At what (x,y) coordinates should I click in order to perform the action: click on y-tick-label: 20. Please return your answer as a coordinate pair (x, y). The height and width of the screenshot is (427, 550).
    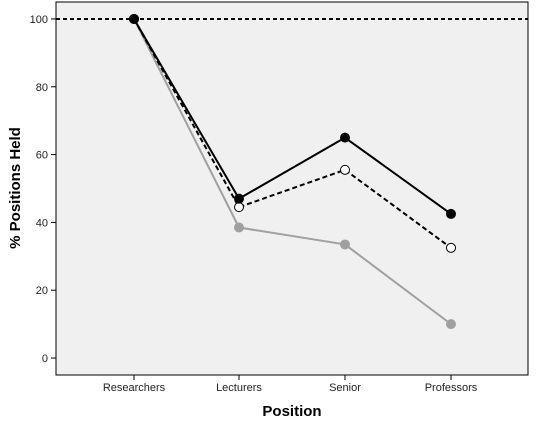
    Looking at the image, I should click on (42, 291).